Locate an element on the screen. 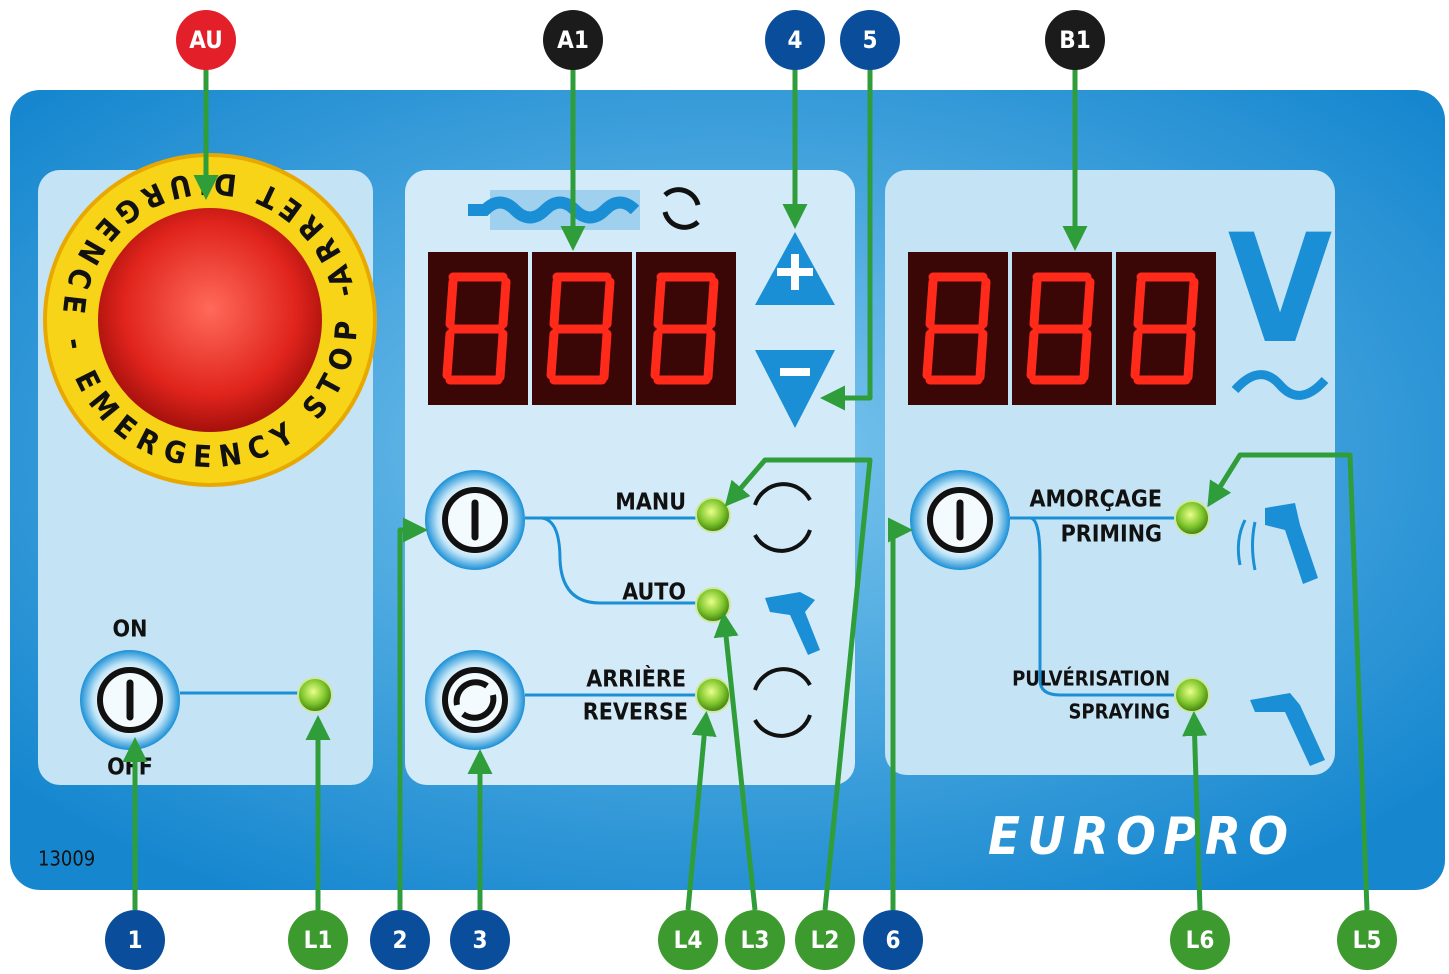 This screenshot has width=1449, height=974. callout-label: AU is located at coordinates (206, 40).